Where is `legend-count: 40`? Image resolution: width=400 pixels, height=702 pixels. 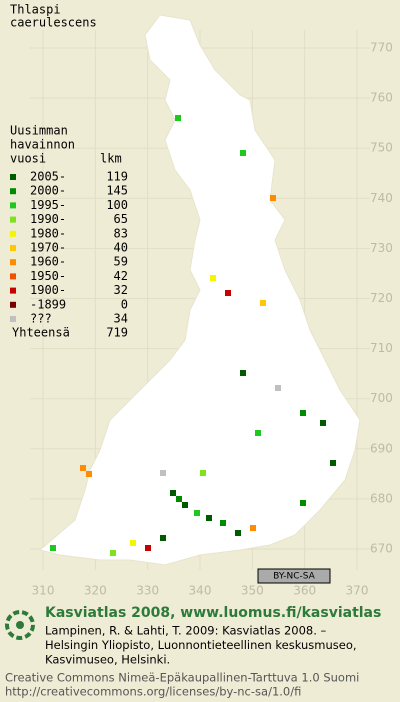
legend-count: 40 is located at coordinates (121, 248).